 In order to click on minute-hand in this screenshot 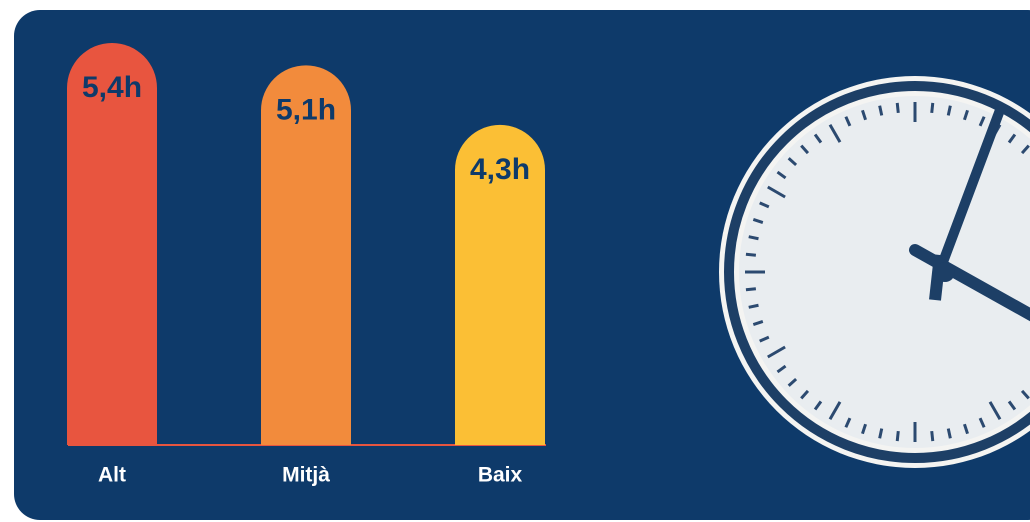, I will do `click(970, 190)`.